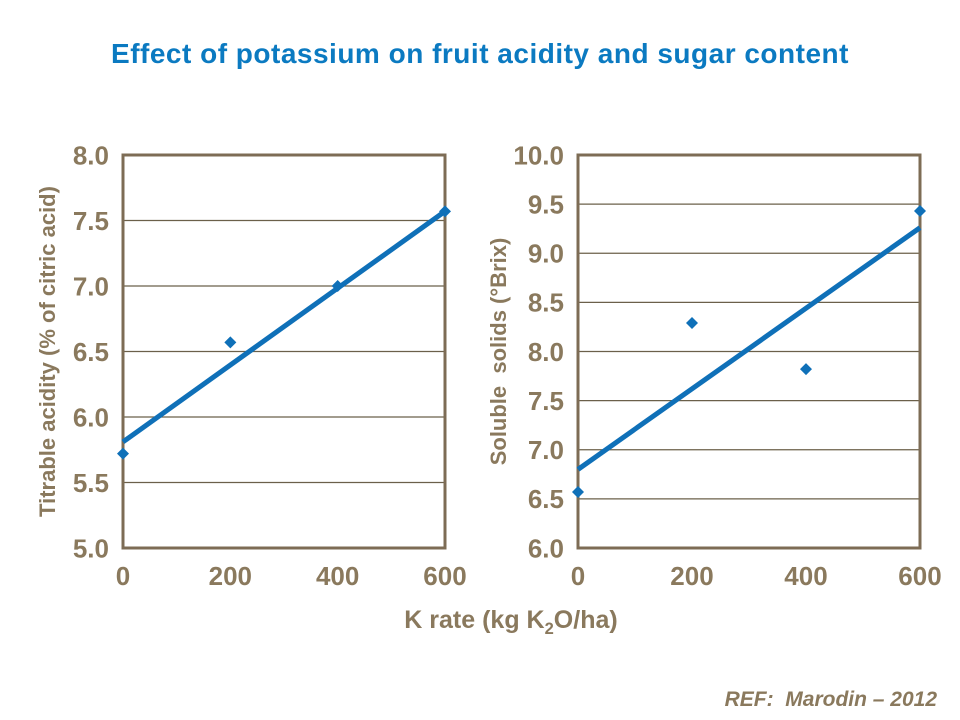  I want to click on x-axis-label-pre: K rate (kg K, so click(474, 620).